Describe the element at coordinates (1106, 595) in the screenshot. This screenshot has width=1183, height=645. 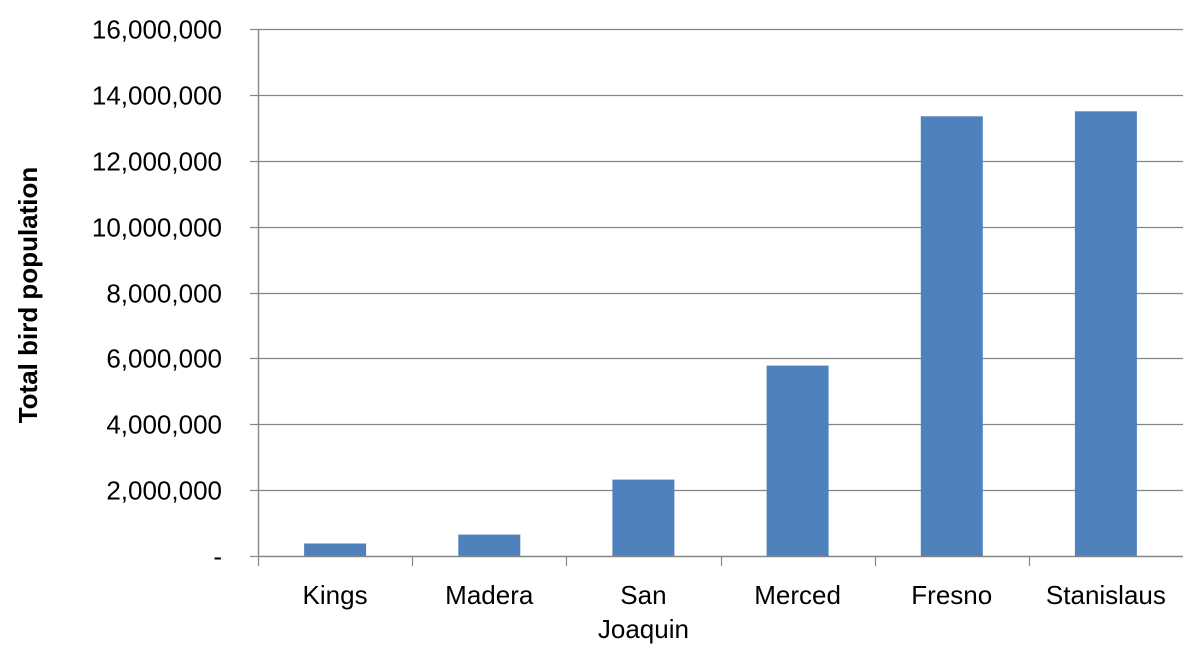
I see `x-tick-label: Stanislaus` at that location.